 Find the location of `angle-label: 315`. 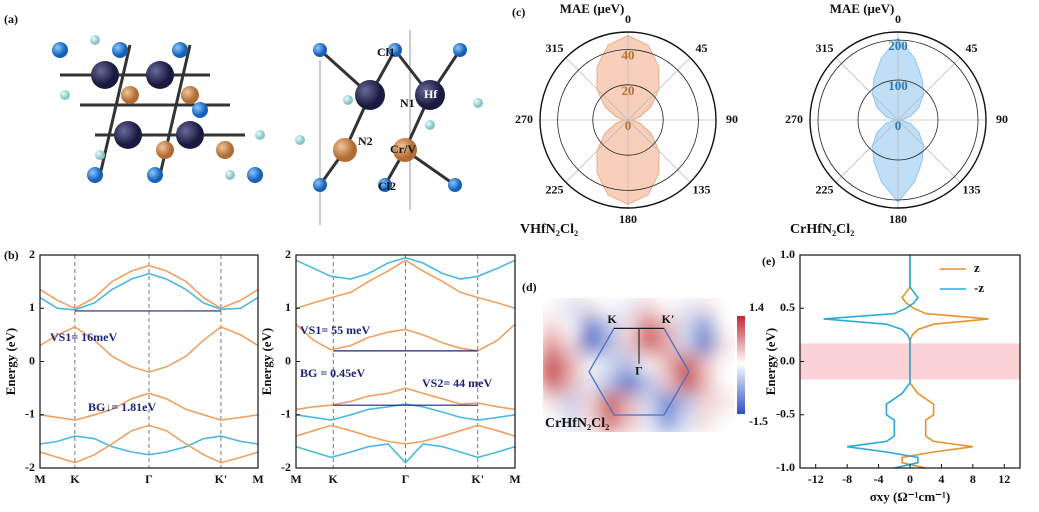

angle-label: 315 is located at coordinates (824, 48).